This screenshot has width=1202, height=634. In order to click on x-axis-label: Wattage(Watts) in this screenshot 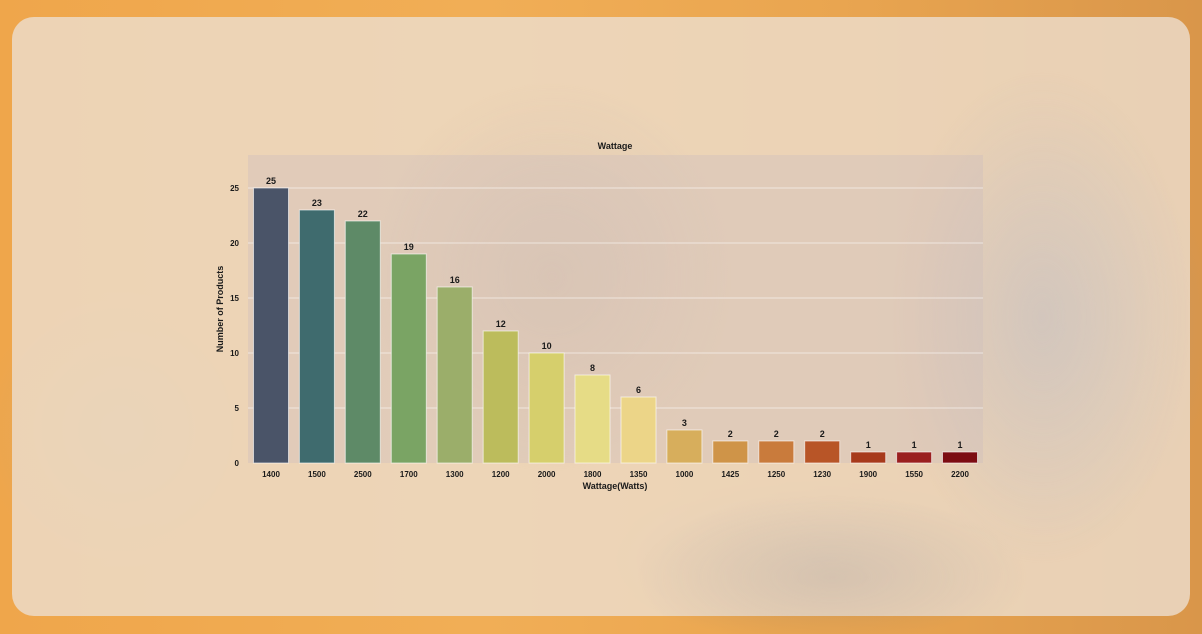, I will do `click(615, 486)`.